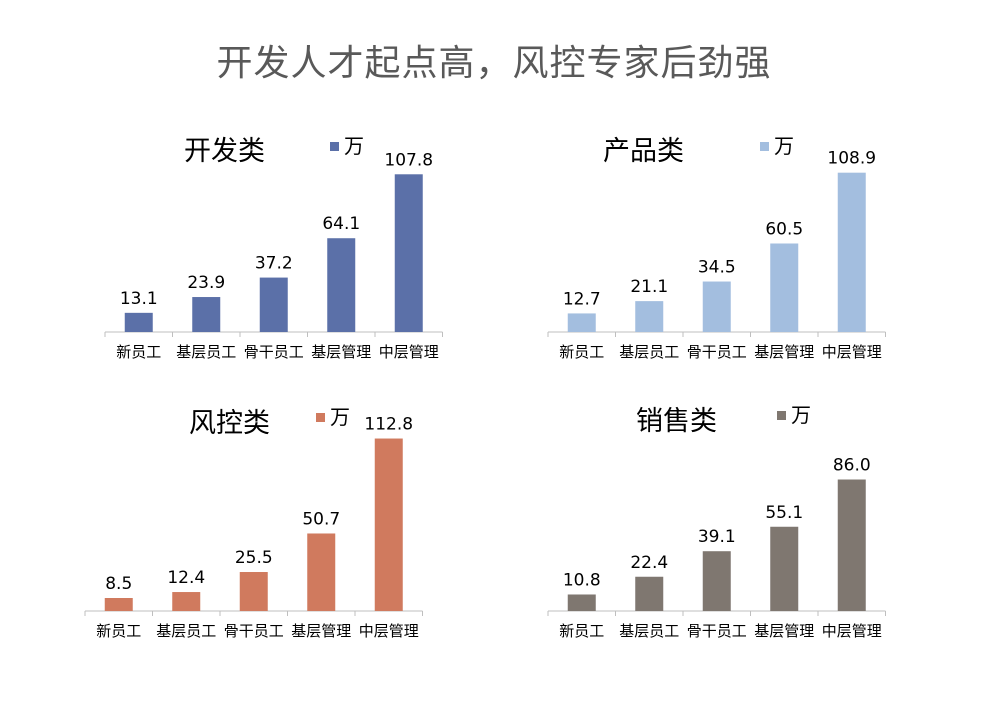 Image resolution: width=988 pixels, height=718 pixels. I want to click on category-label-sales: 新员工, so click(581, 631).